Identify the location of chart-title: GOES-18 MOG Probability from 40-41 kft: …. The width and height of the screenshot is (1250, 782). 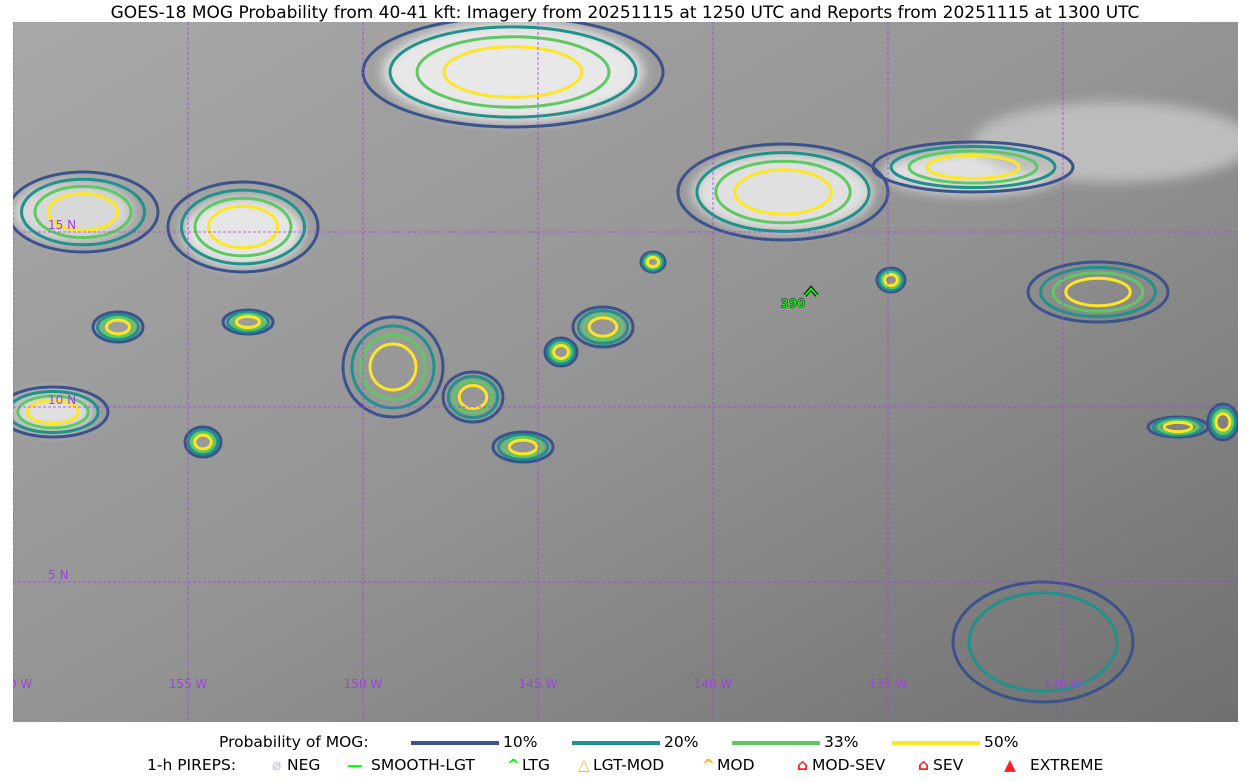
(625, 13).